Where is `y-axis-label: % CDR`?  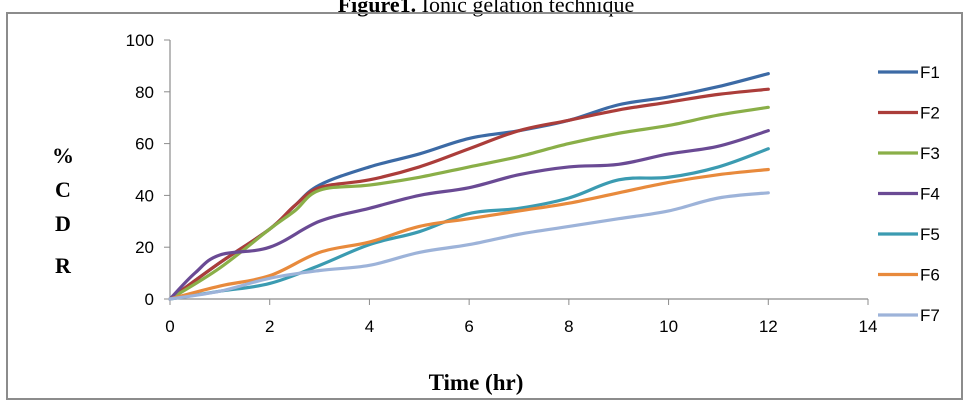
y-axis-label: % CDR is located at coordinates (63, 210).